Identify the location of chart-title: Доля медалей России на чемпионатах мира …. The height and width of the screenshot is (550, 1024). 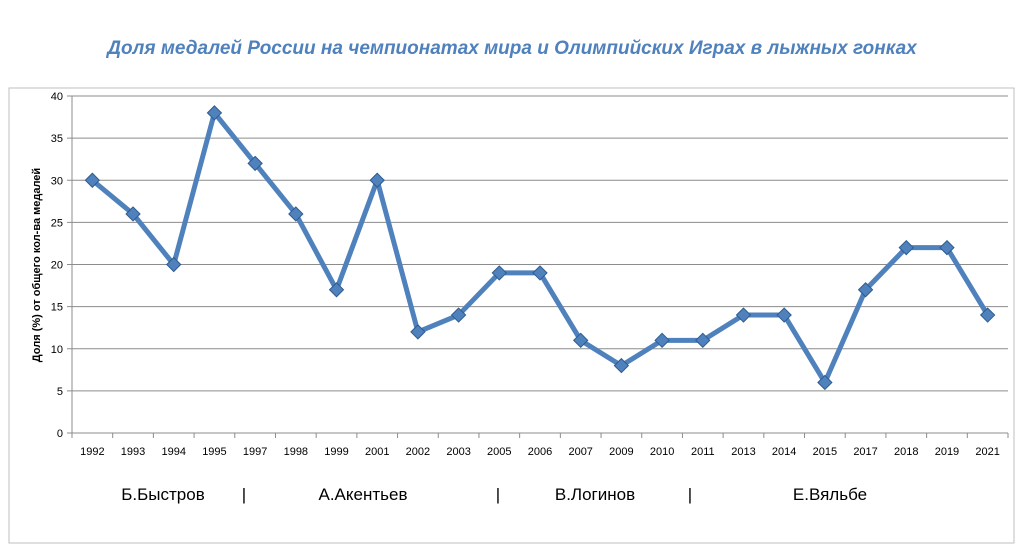
(512, 48).